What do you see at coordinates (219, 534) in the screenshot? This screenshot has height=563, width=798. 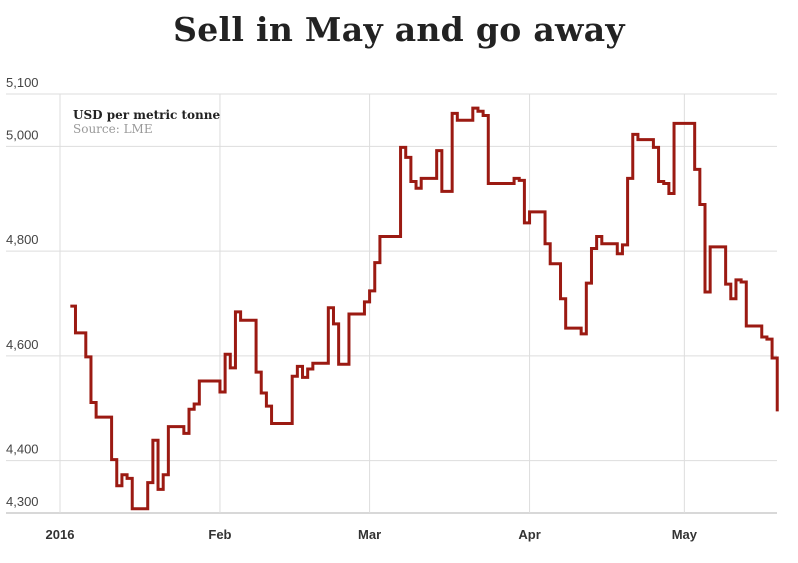 I see `x-tick-label: Feb` at bounding box center [219, 534].